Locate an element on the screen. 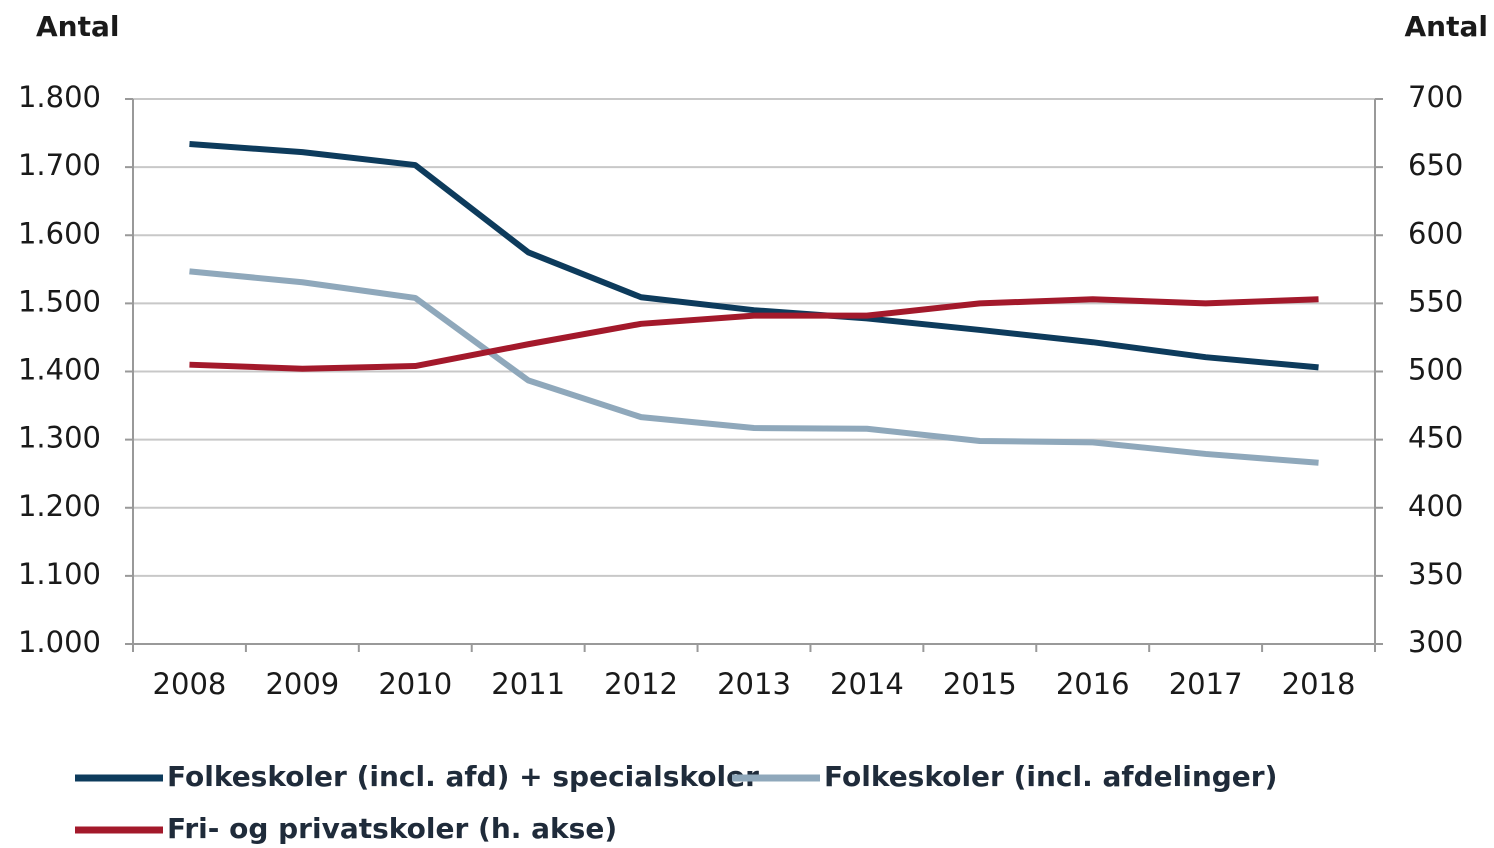 This screenshot has width=1494, height=848. x-tick-label: 2013 is located at coordinates (754, 684).